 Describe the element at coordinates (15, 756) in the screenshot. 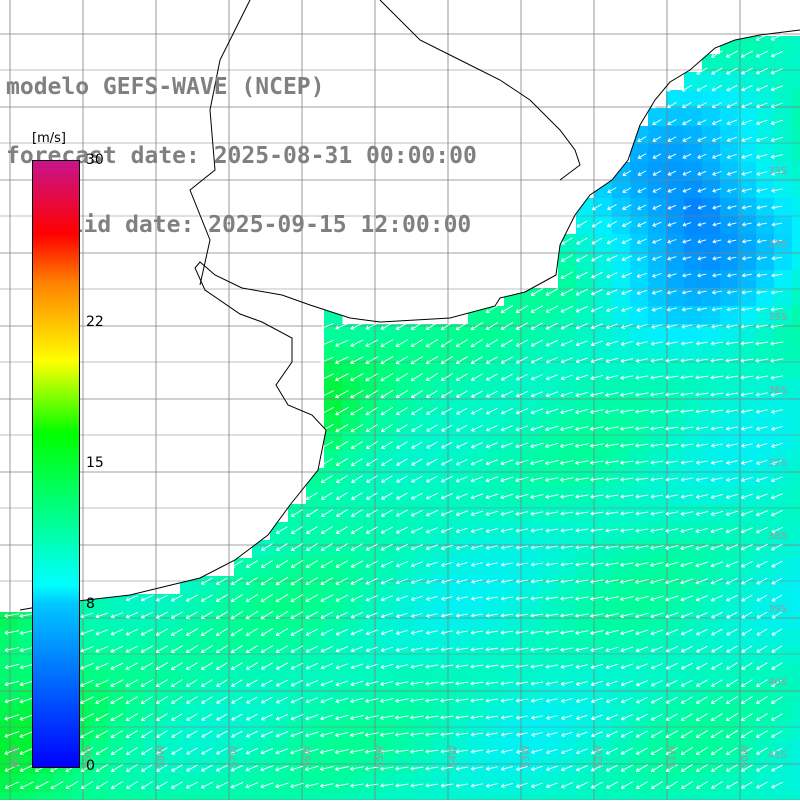

I see `longitude-label: 60W` at that location.